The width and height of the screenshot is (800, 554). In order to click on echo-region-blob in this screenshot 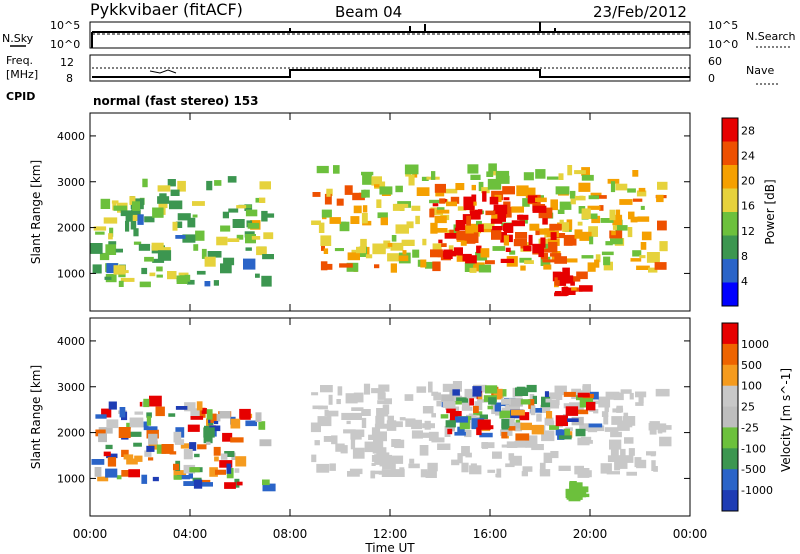, I will do `click(577, 491)`.